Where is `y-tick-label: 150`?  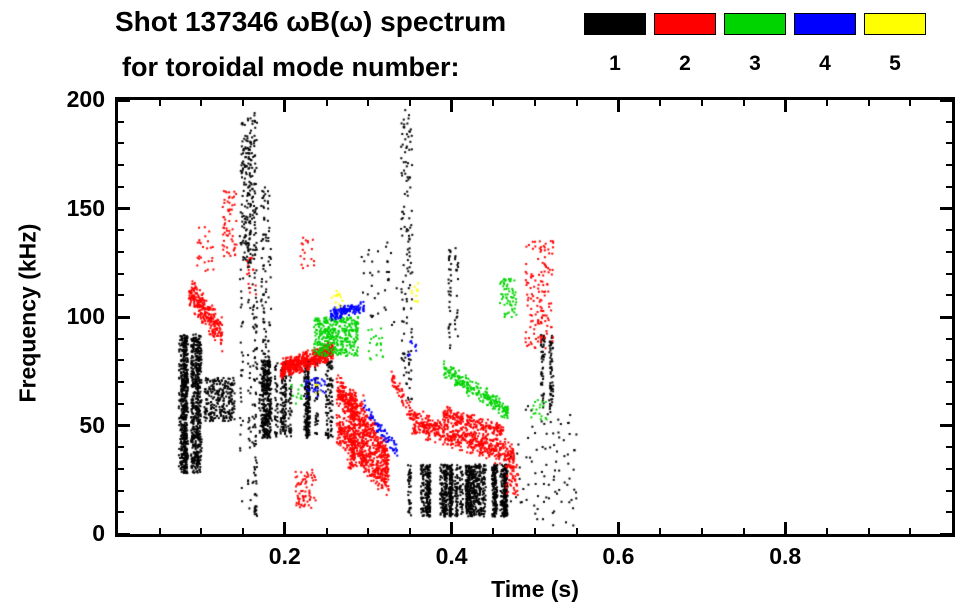 y-tick-label: 150 is located at coordinates (85, 207).